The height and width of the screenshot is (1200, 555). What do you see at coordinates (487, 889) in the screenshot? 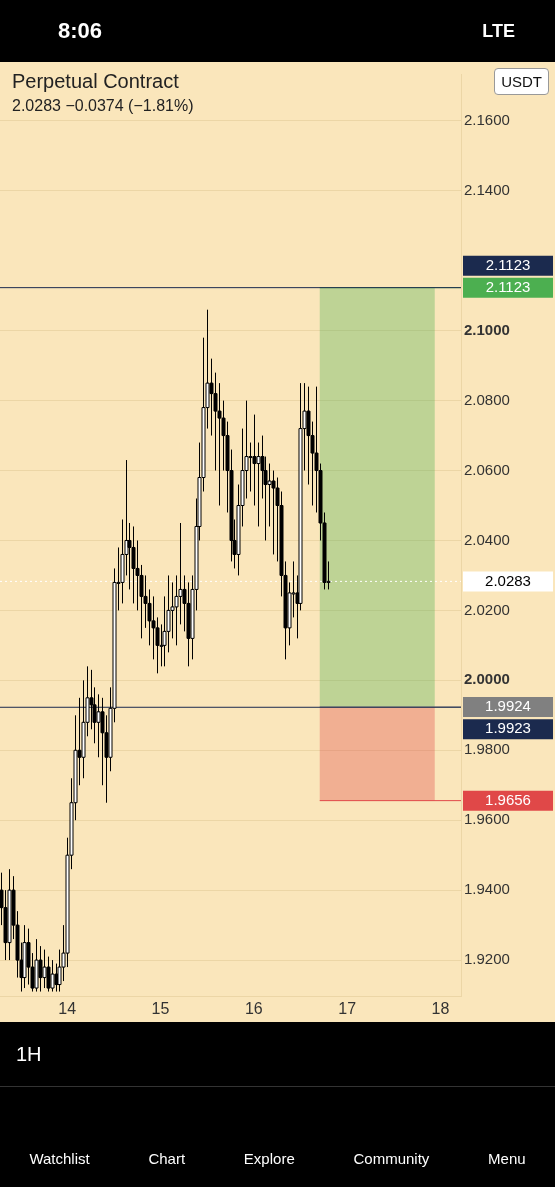
I see `y-tick-label: 1.9400` at bounding box center [487, 889].